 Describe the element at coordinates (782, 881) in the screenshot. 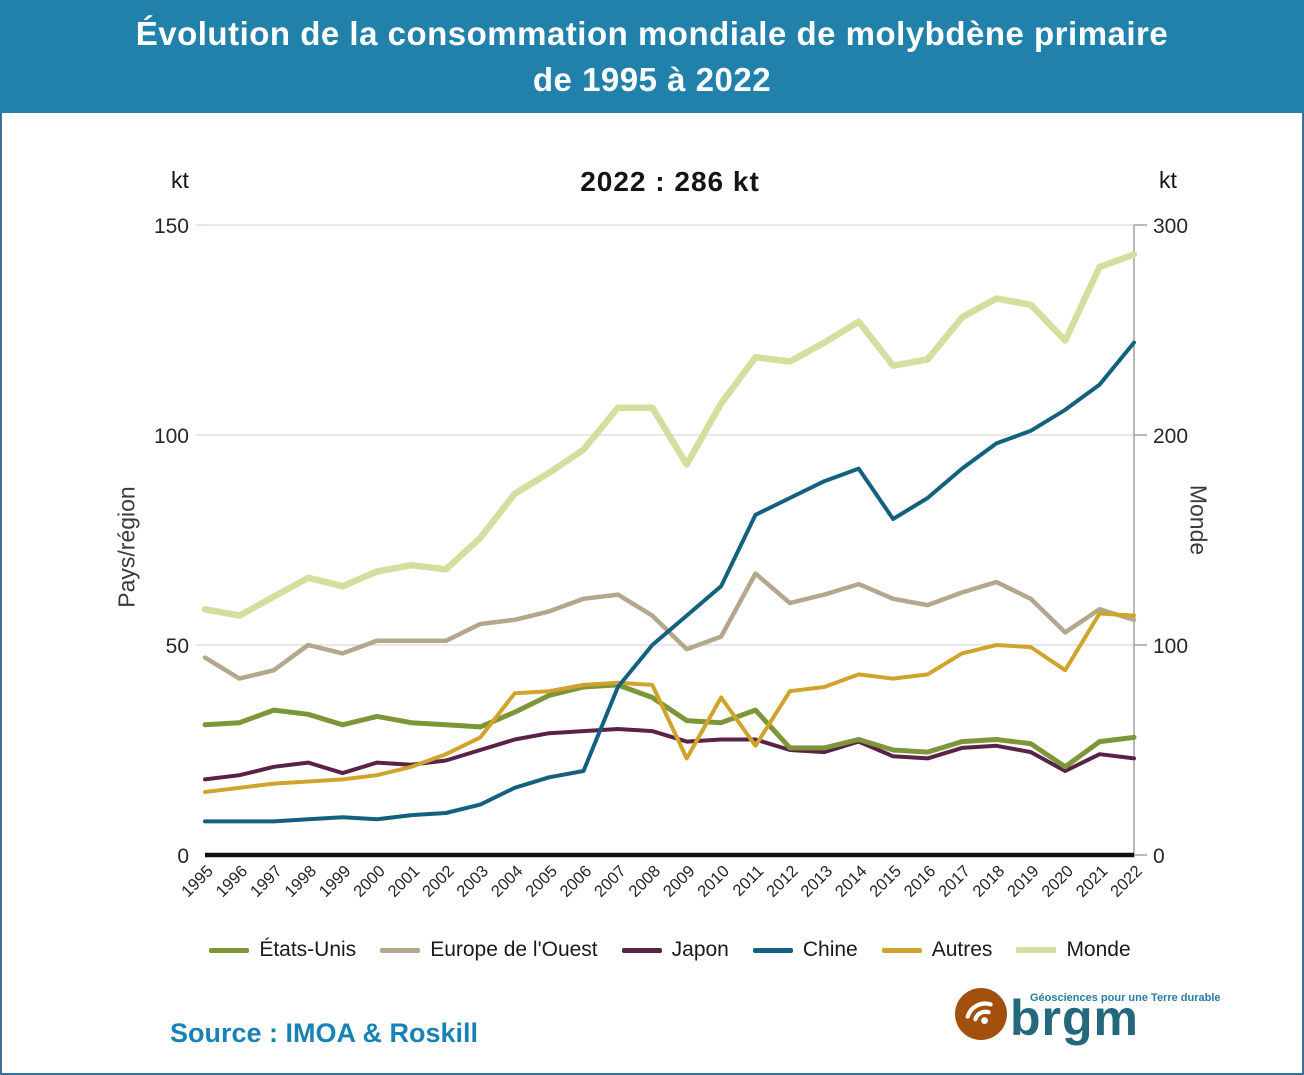

I see `x-tick-label-2012: 2012` at that location.